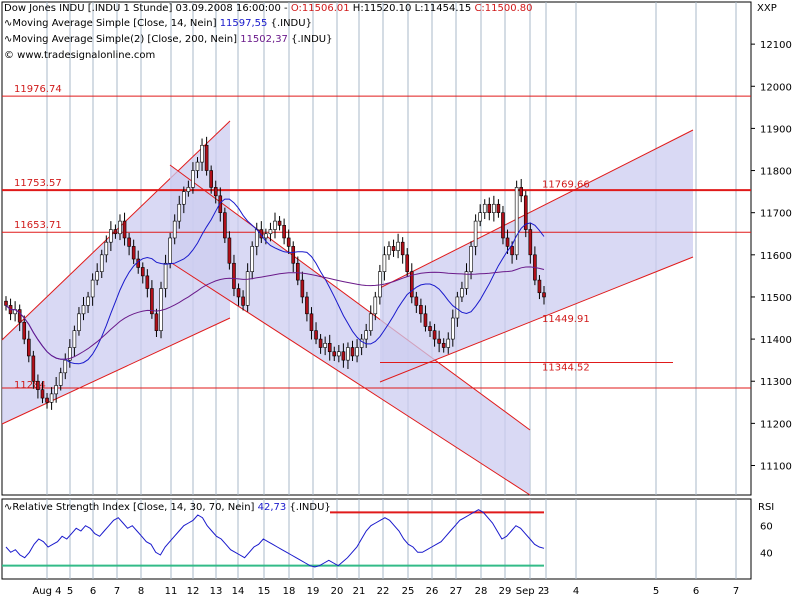 This screenshot has height=604, width=800. What do you see at coordinates (216, 591) in the screenshot?
I see `x-tick-label: 13` at bounding box center [216, 591].